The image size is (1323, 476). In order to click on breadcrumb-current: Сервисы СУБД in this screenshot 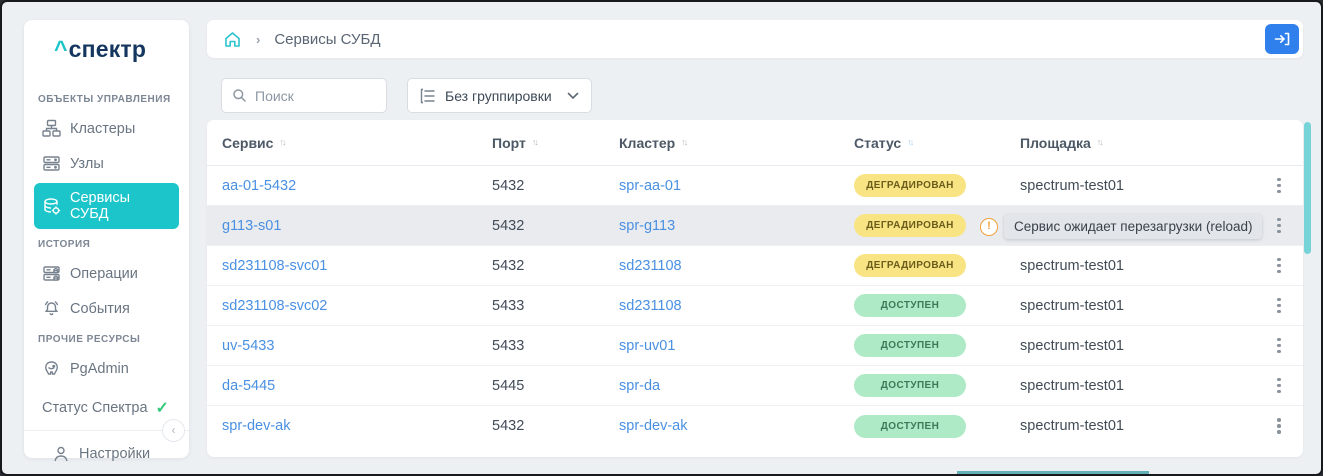, I will do `click(327, 39)`.